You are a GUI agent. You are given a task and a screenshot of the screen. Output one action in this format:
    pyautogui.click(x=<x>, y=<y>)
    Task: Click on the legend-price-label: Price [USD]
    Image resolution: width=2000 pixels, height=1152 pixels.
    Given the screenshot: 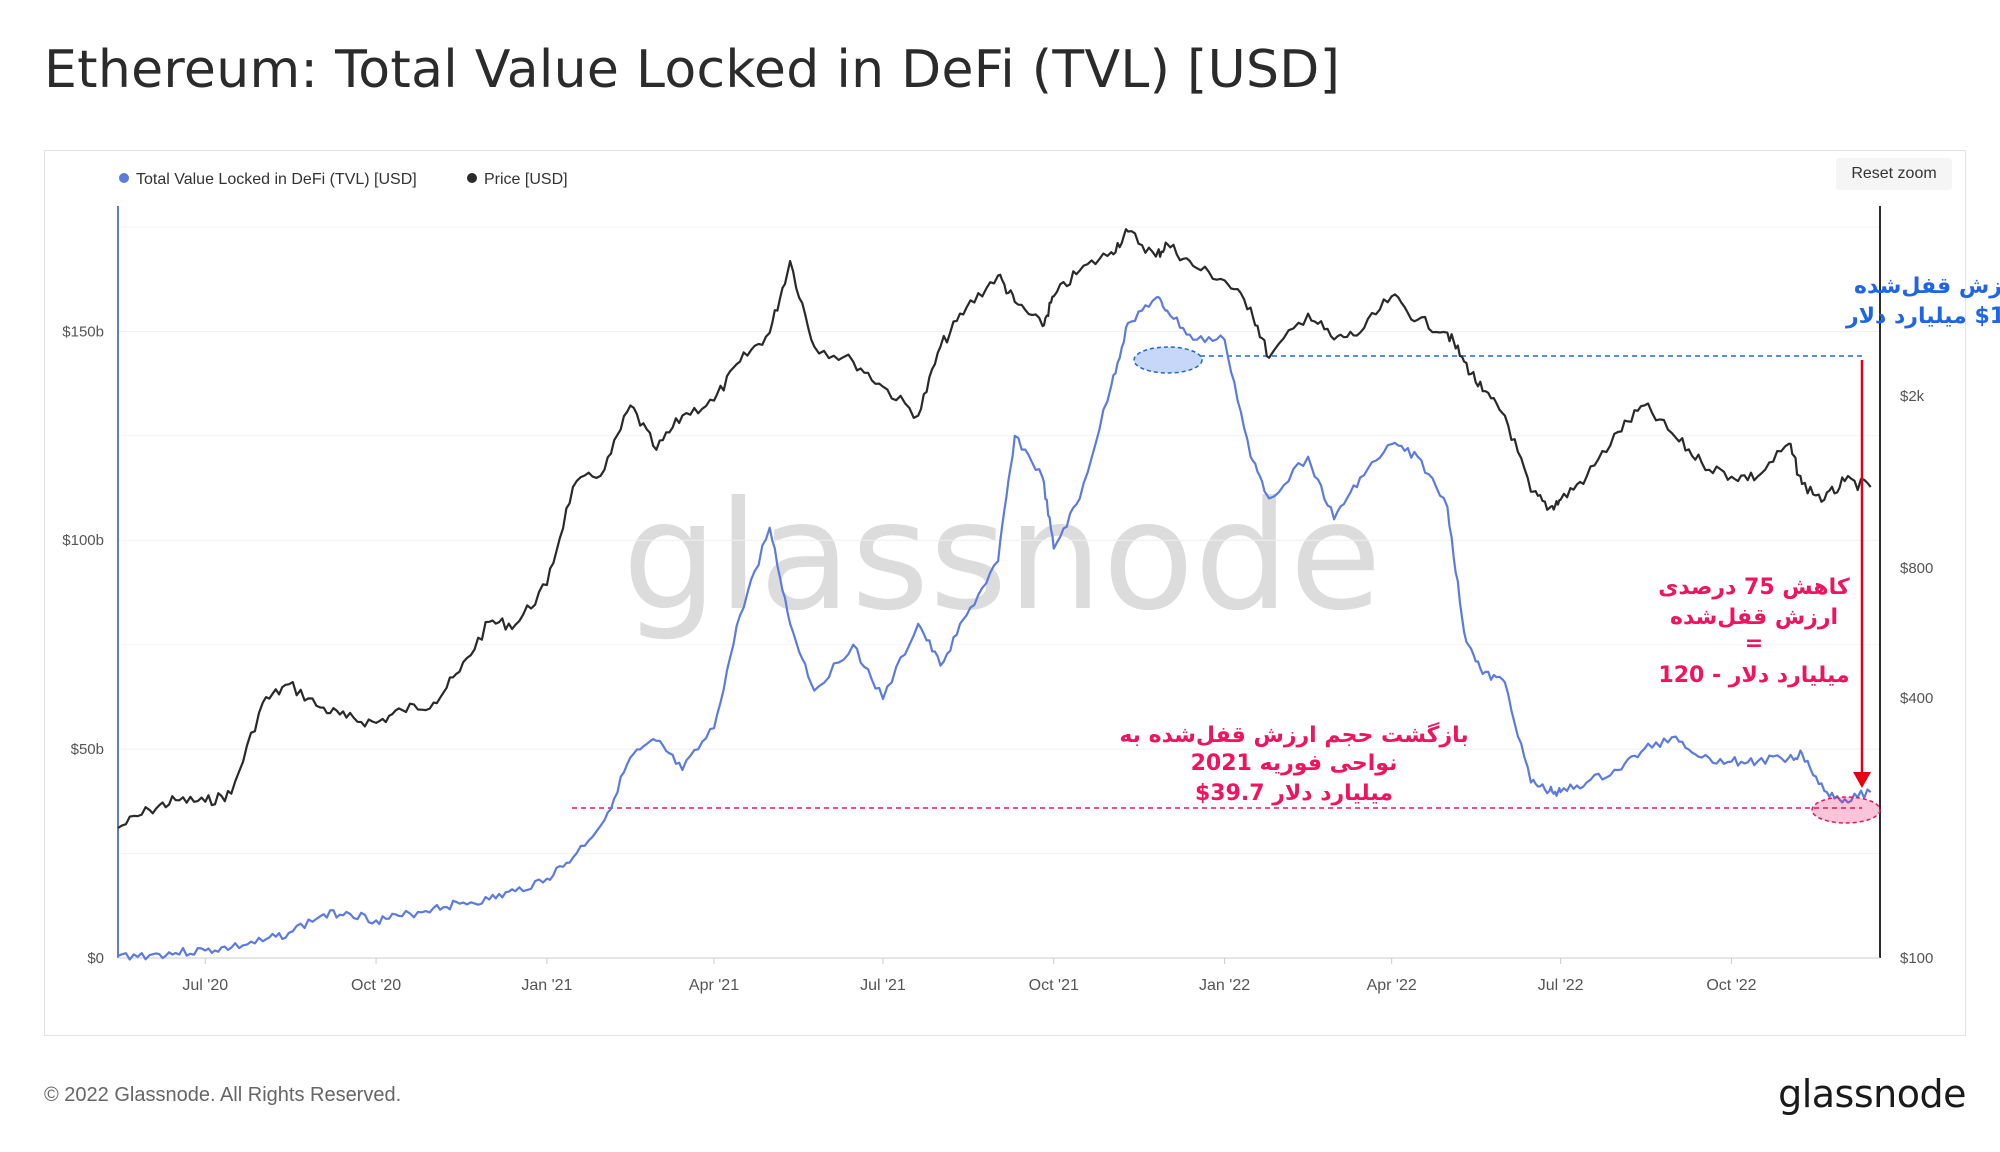 What is the action you would take?
    pyautogui.click(x=526, y=179)
    